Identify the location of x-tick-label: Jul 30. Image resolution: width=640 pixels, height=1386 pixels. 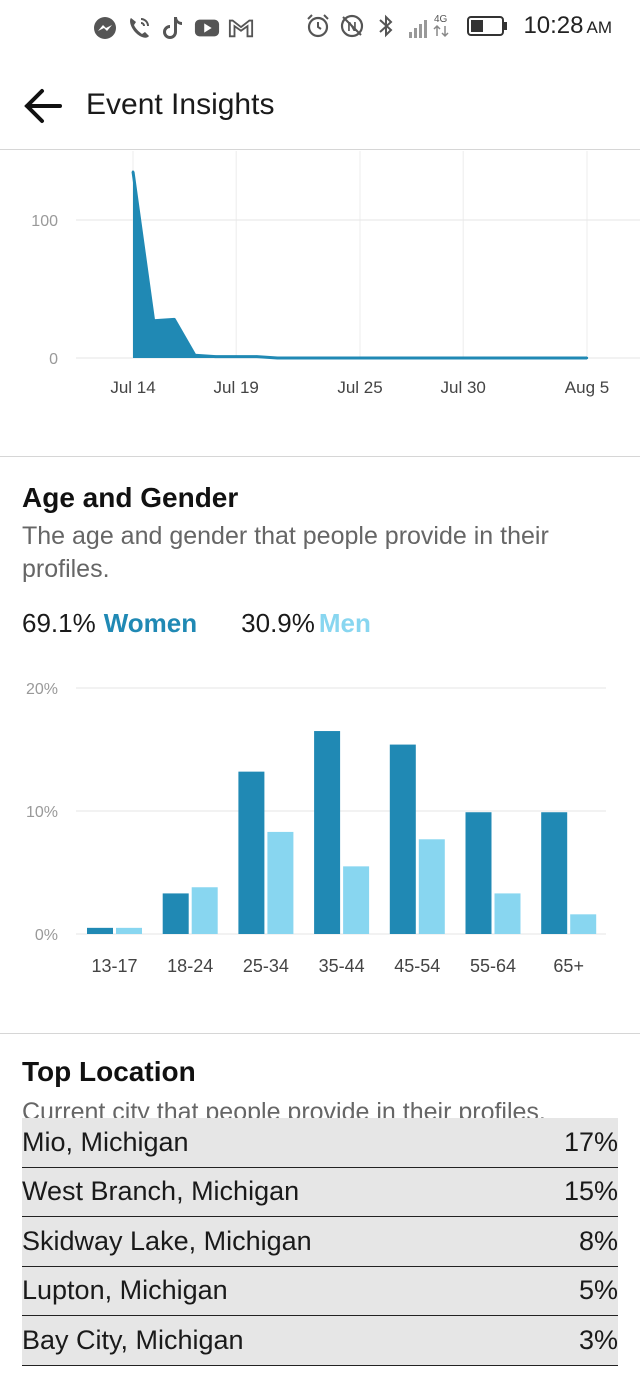
(462, 387).